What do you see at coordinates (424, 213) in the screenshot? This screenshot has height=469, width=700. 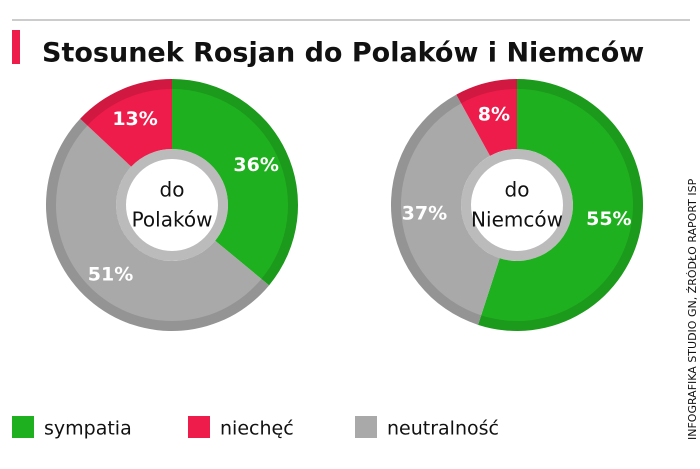 I see `value-label: 37%` at bounding box center [424, 213].